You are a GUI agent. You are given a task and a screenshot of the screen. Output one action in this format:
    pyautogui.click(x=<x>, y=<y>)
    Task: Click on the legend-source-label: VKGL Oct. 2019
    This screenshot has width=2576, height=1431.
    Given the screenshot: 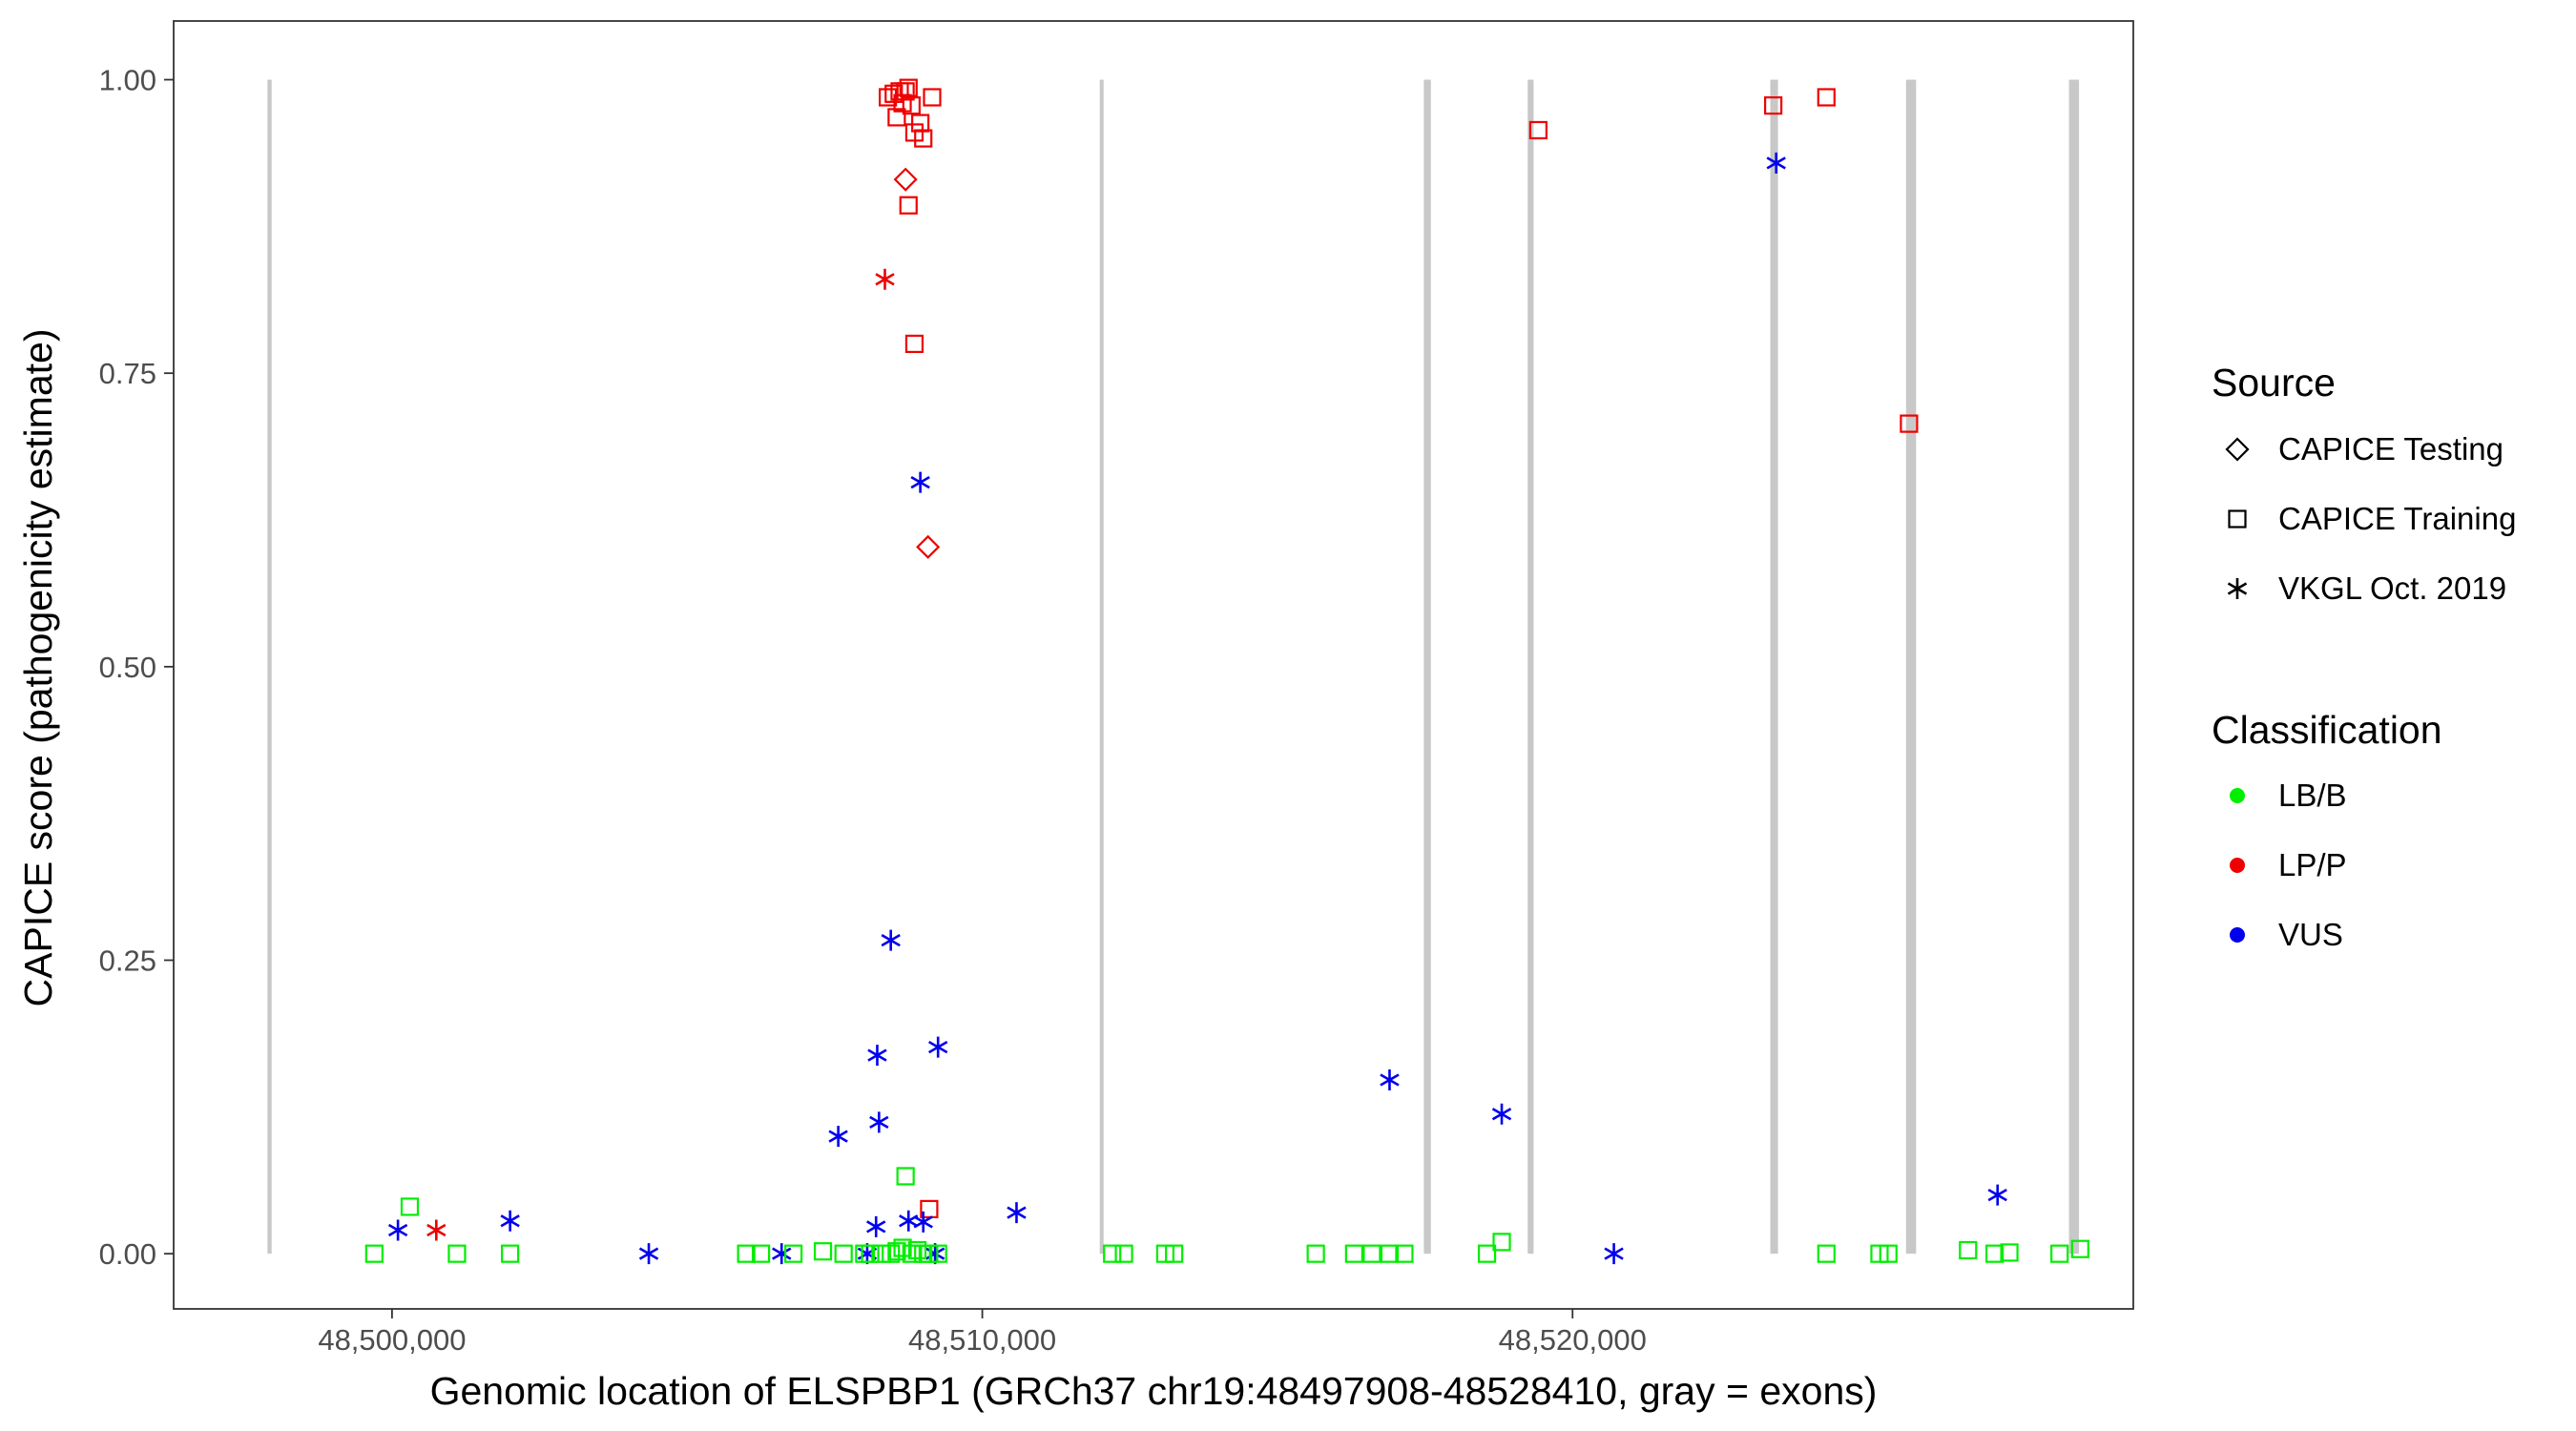 What is the action you would take?
    pyautogui.click(x=2392, y=588)
    